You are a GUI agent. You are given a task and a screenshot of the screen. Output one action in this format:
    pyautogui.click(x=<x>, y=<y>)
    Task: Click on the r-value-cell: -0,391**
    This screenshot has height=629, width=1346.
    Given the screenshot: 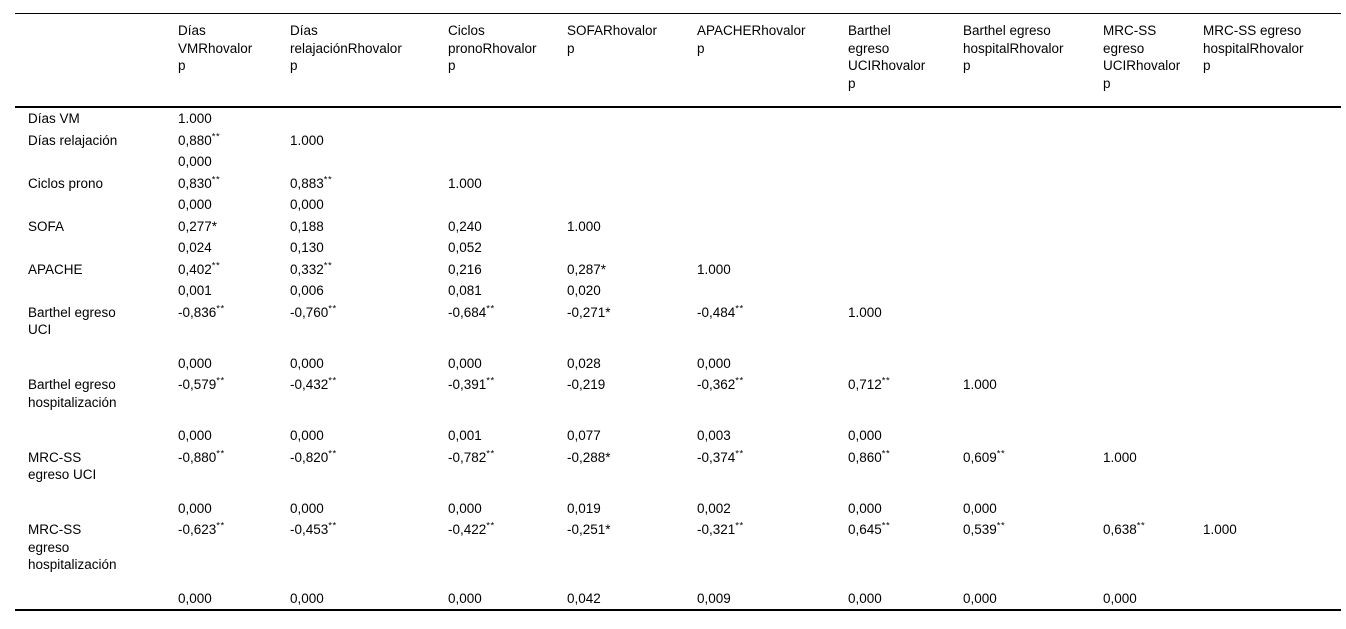 What is the action you would take?
    pyautogui.click(x=507, y=399)
    